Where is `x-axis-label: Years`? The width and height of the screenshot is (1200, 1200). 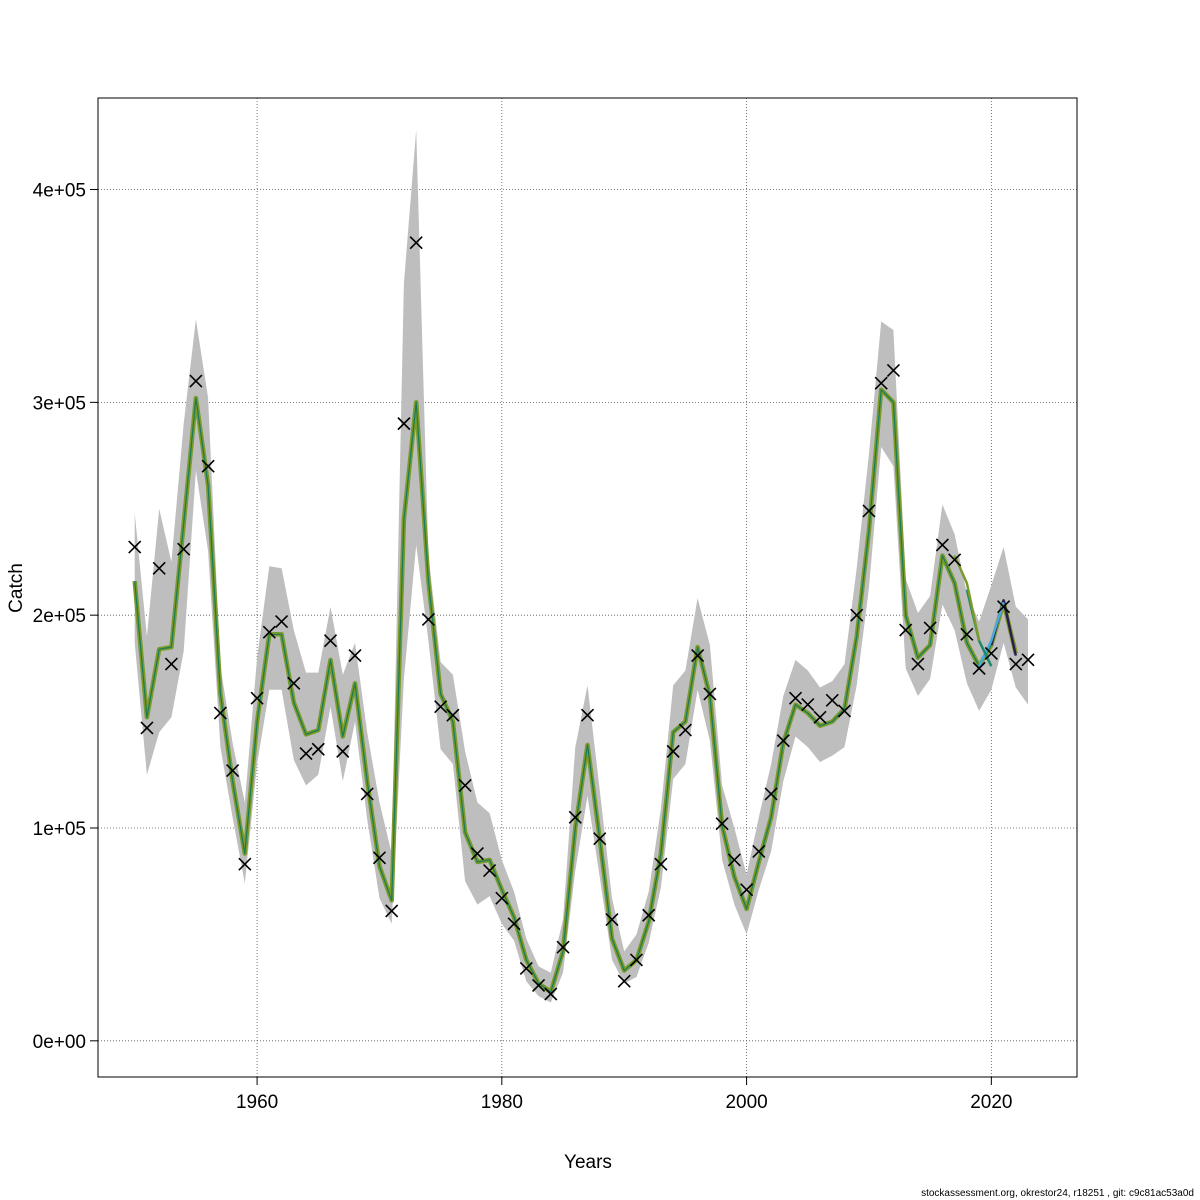
x-axis-label: Years is located at coordinates (588, 1162).